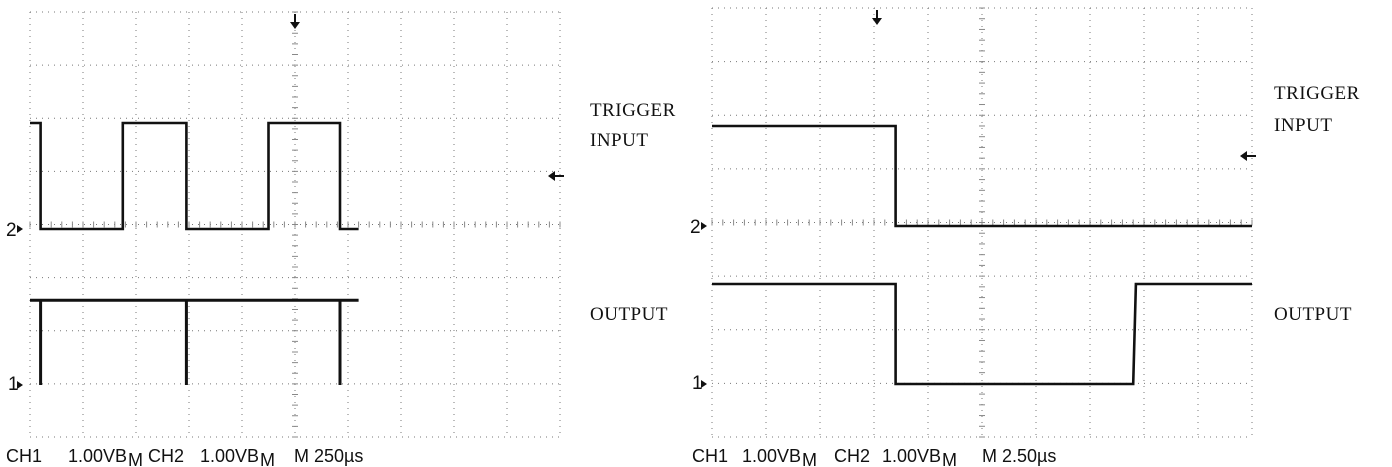 The height and width of the screenshot is (467, 1392). Describe the element at coordinates (1019, 456) in the screenshot. I see `timebase-label: M 2.50µs` at that location.